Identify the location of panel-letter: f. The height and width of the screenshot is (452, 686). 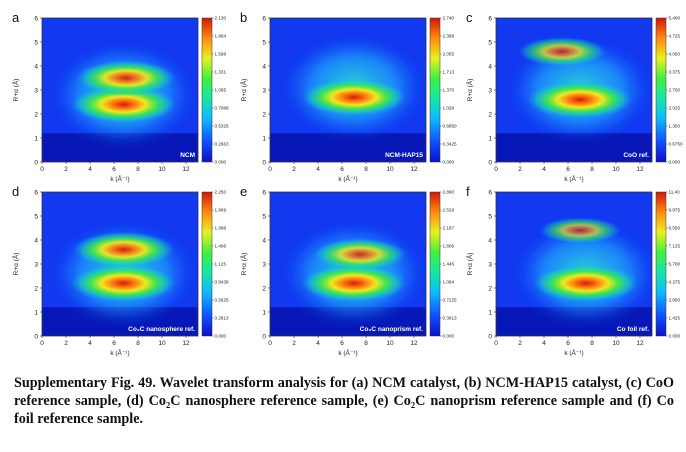
(468, 191).